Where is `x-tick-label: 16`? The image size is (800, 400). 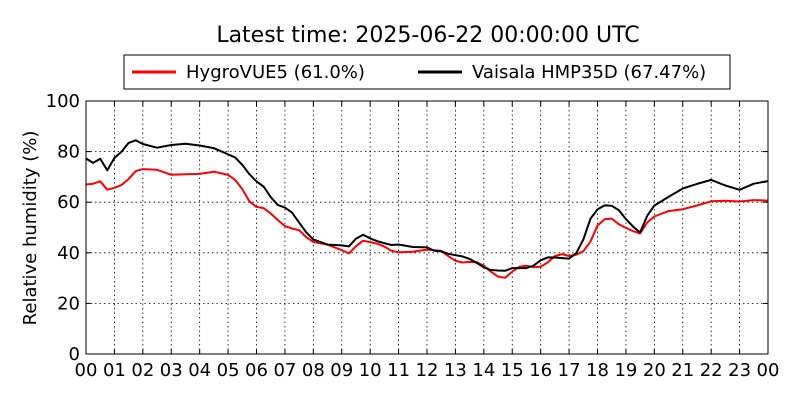
x-tick-label: 16 is located at coordinates (540, 370).